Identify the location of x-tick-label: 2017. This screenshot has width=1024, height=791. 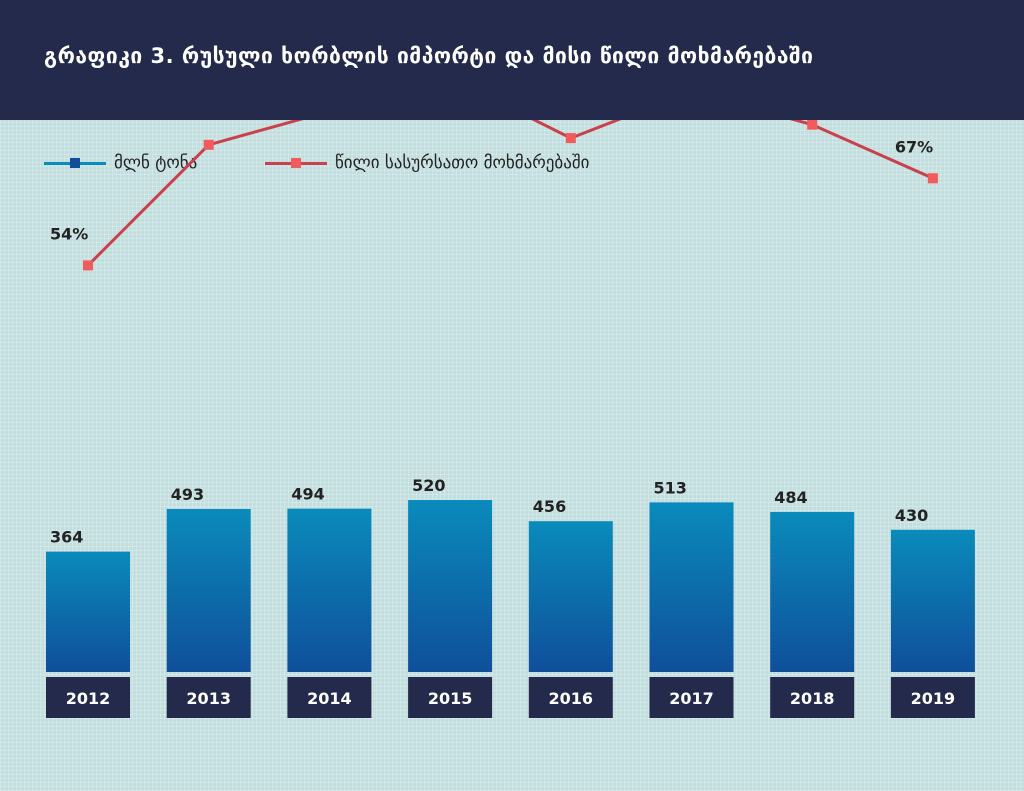
(691, 698).